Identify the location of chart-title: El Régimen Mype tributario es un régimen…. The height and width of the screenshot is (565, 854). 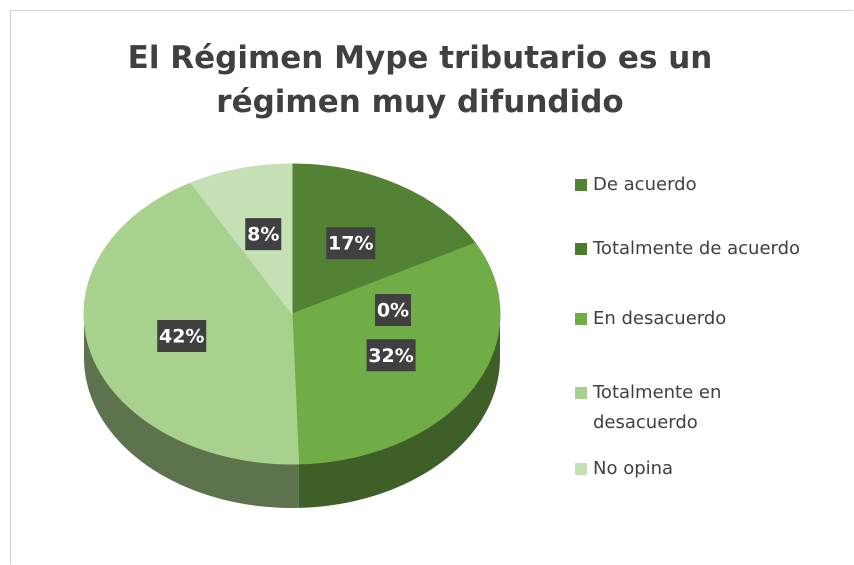
(420, 80).